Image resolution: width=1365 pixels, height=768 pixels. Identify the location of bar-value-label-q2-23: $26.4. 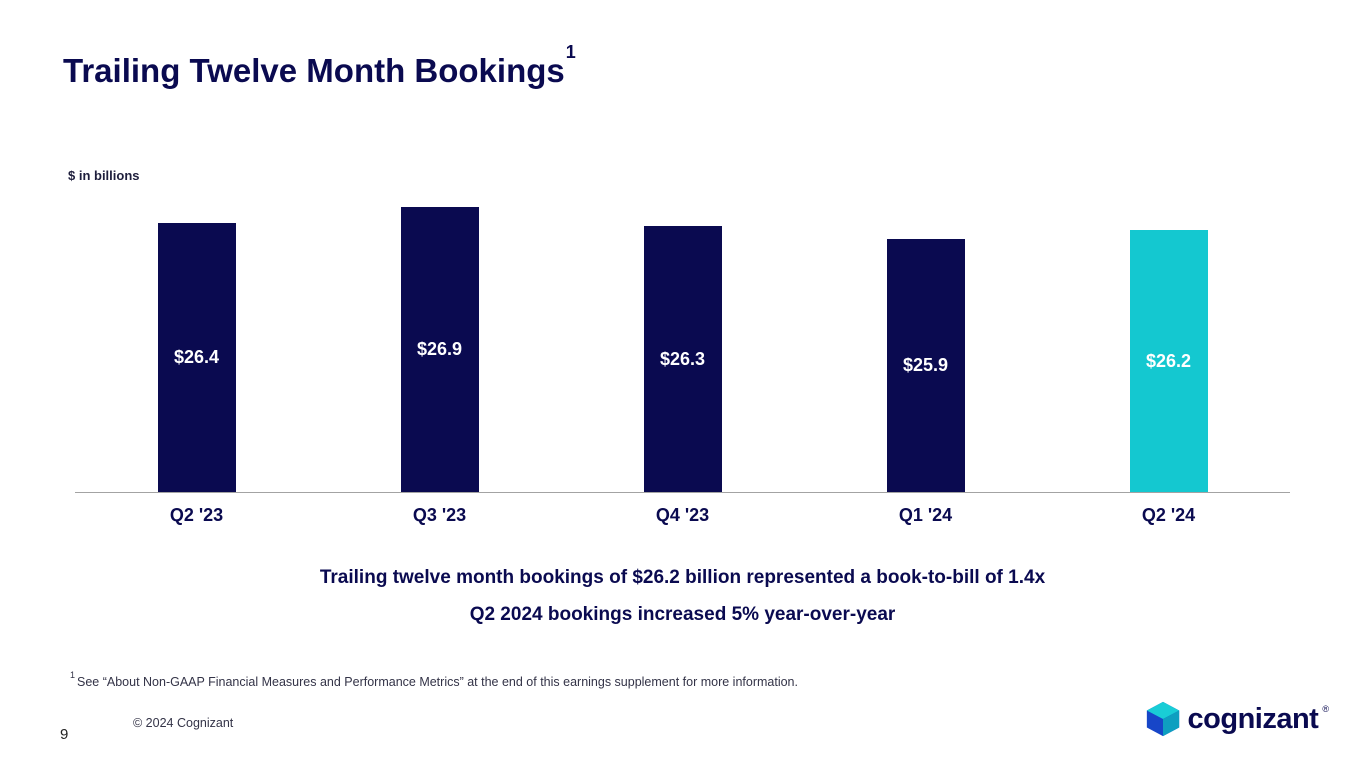
(196, 357).